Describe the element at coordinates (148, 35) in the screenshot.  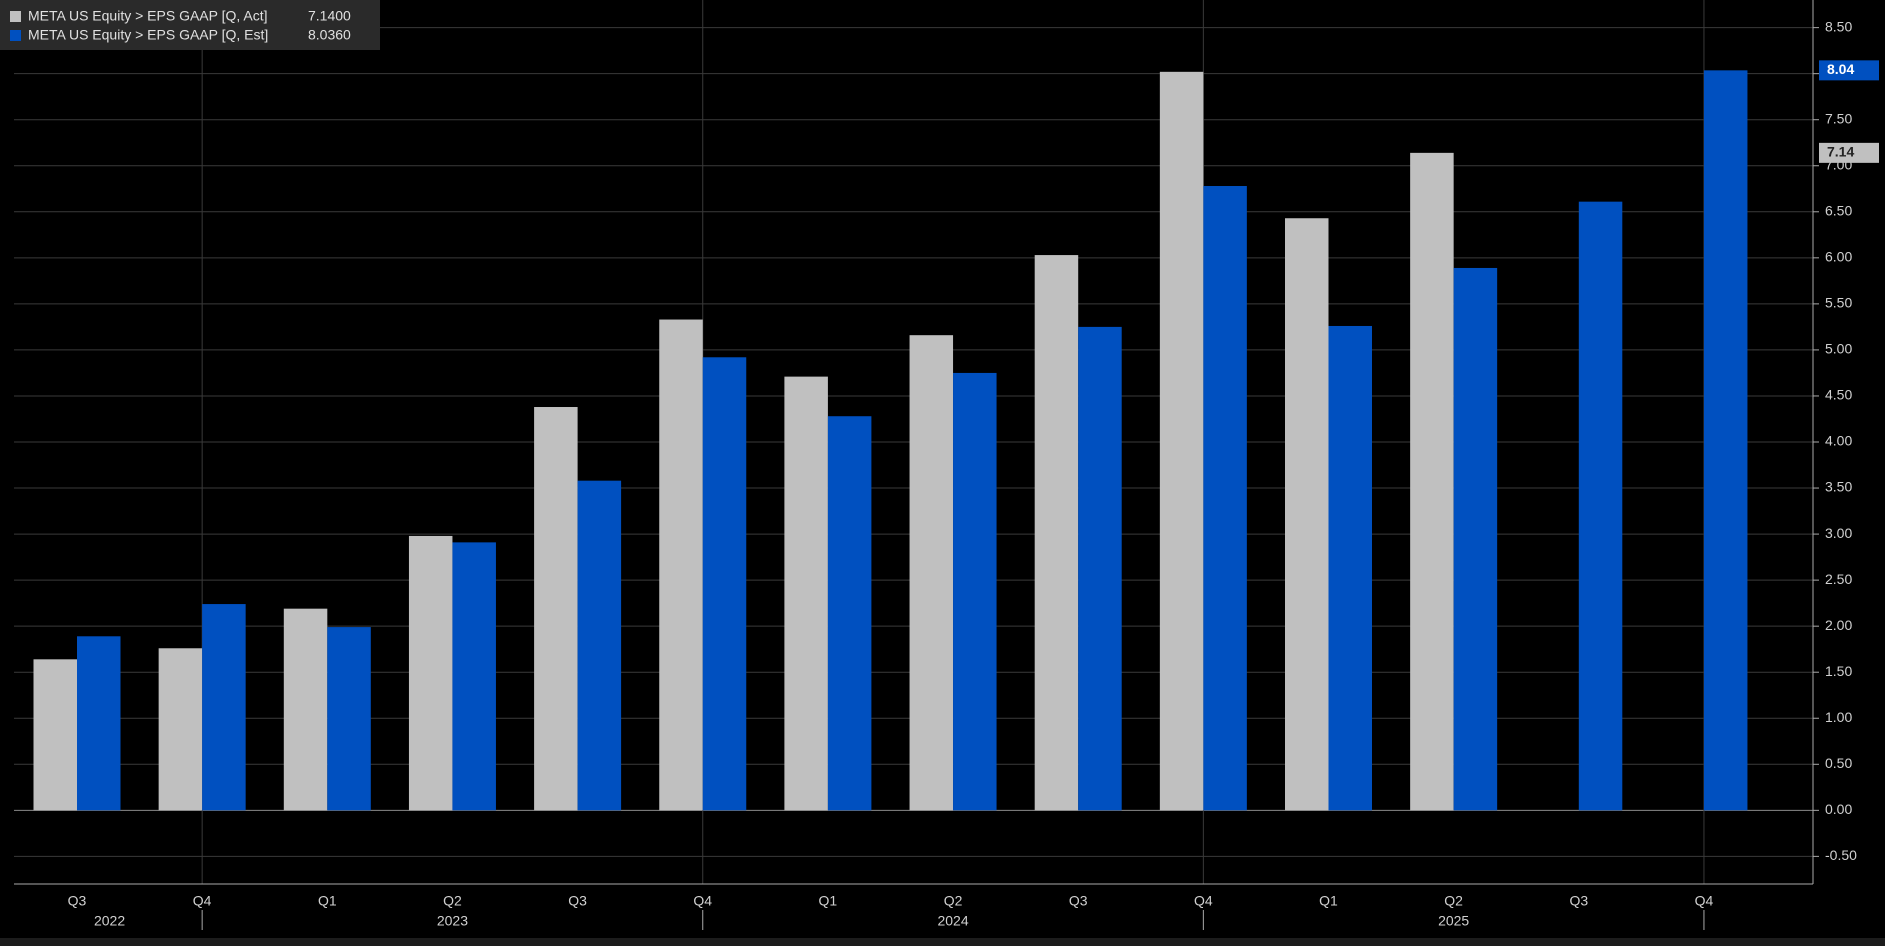
I see `legend-label: META US Equity > EPS GAAP [Q, Est]` at that location.